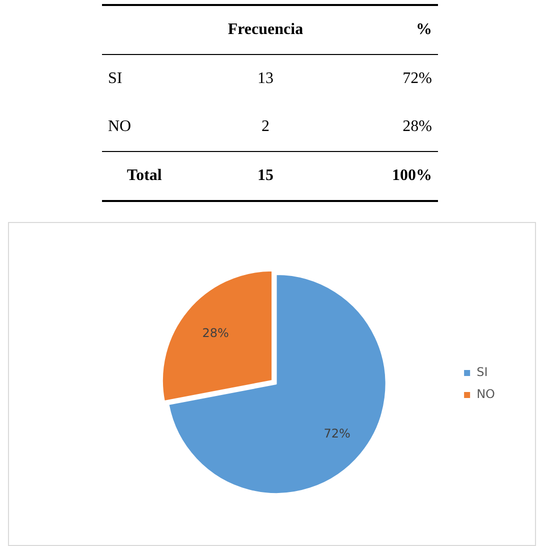 The width and height of the screenshot is (540, 546). I want to click on text: 100%, so click(391, 176).